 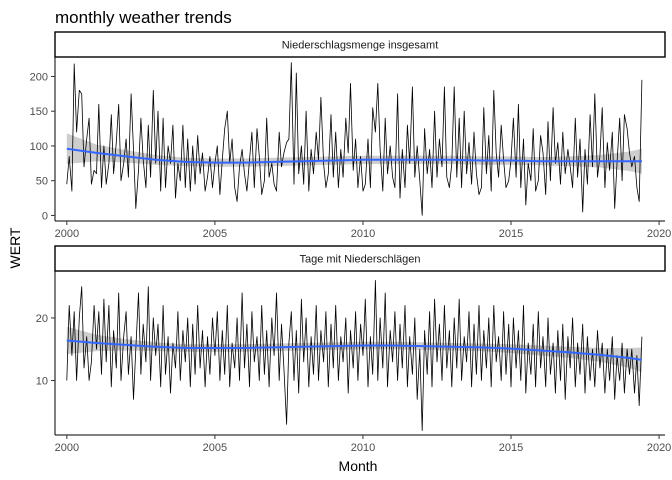 What do you see at coordinates (15, 247) in the screenshot?
I see `y-axis-title: WERT` at bounding box center [15, 247].